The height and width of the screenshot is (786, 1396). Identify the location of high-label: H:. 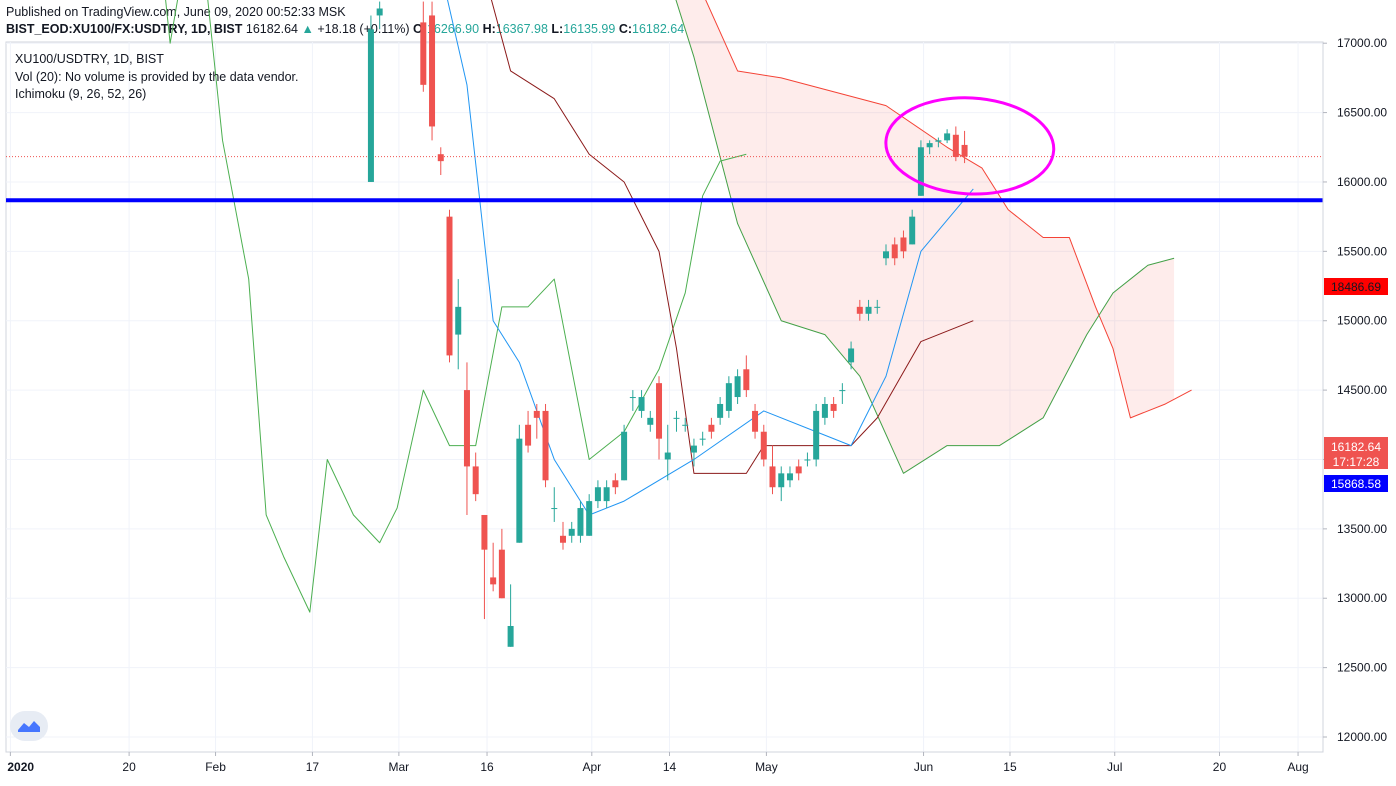
(489, 29).